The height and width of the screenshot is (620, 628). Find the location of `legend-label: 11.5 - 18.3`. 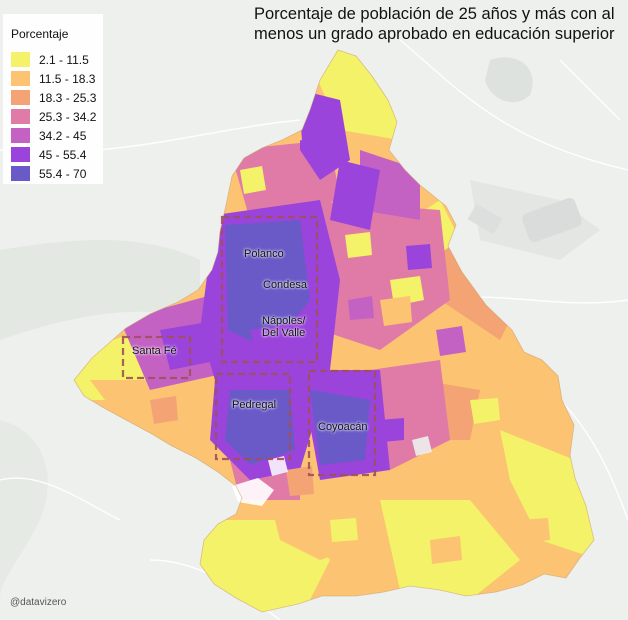

legend-label: 11.5 - 18.3 is located at coordinates (67, 78).